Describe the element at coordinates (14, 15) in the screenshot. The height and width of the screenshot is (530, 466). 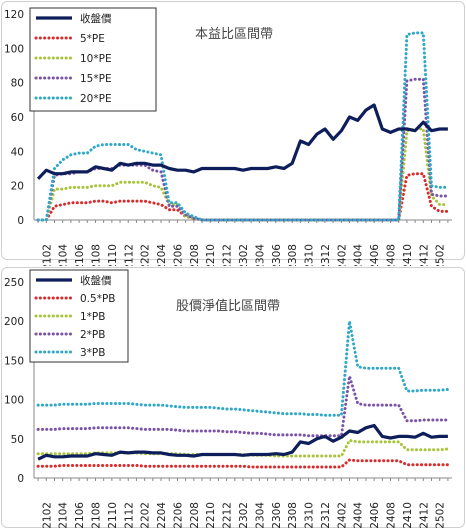
I see `y-tick-label: 120` at that location.